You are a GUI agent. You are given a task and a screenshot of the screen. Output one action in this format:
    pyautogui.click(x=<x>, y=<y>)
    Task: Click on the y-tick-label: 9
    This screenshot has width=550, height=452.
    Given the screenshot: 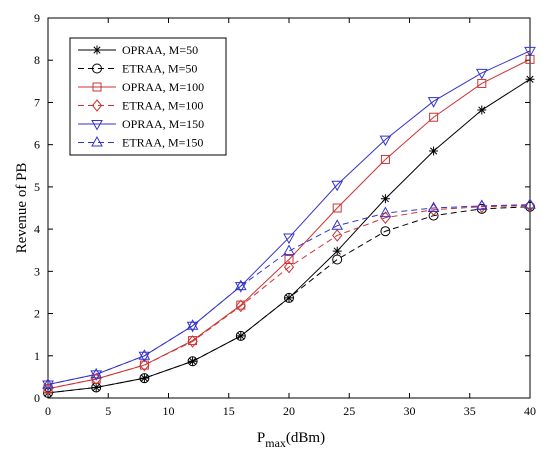 What is the action you would take?
    pyautogui.click(x=37, y=18)
    